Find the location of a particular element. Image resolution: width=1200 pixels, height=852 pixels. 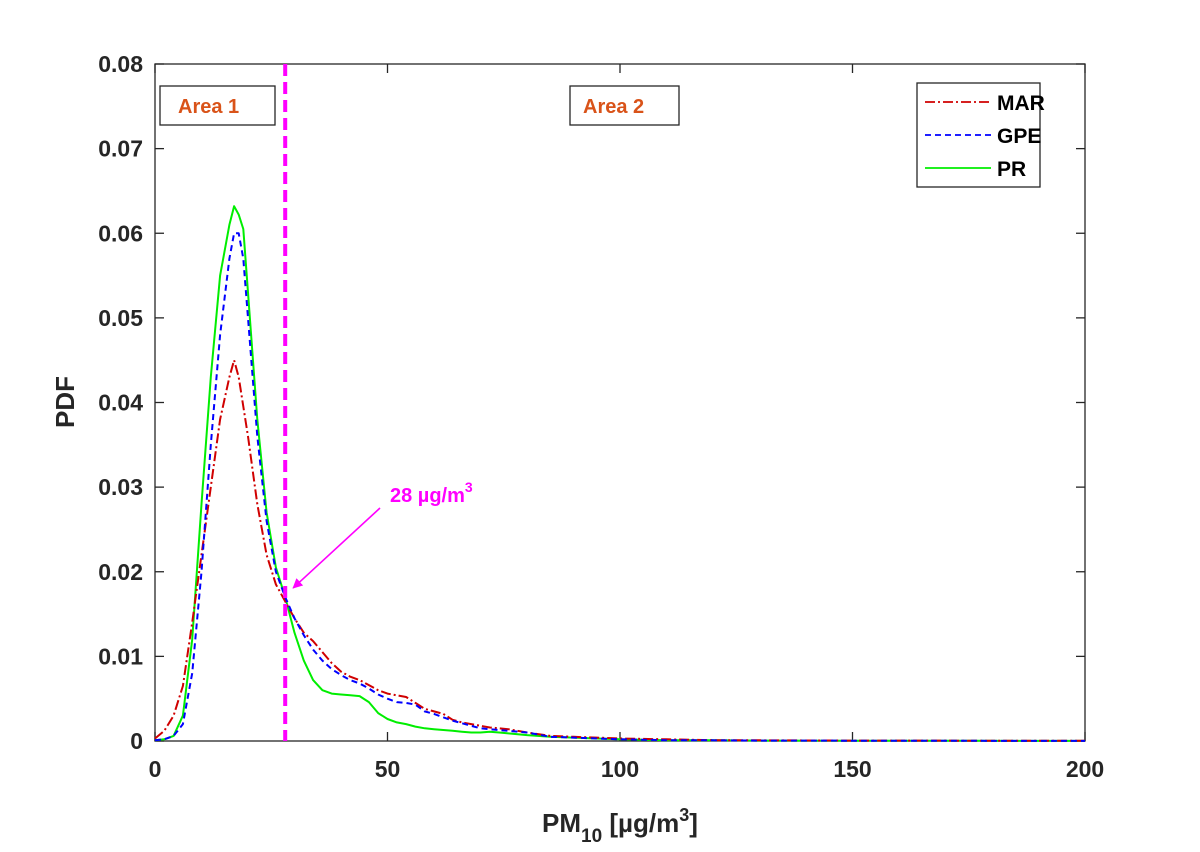

threshold-arrow is located at coordinates (336, 548).